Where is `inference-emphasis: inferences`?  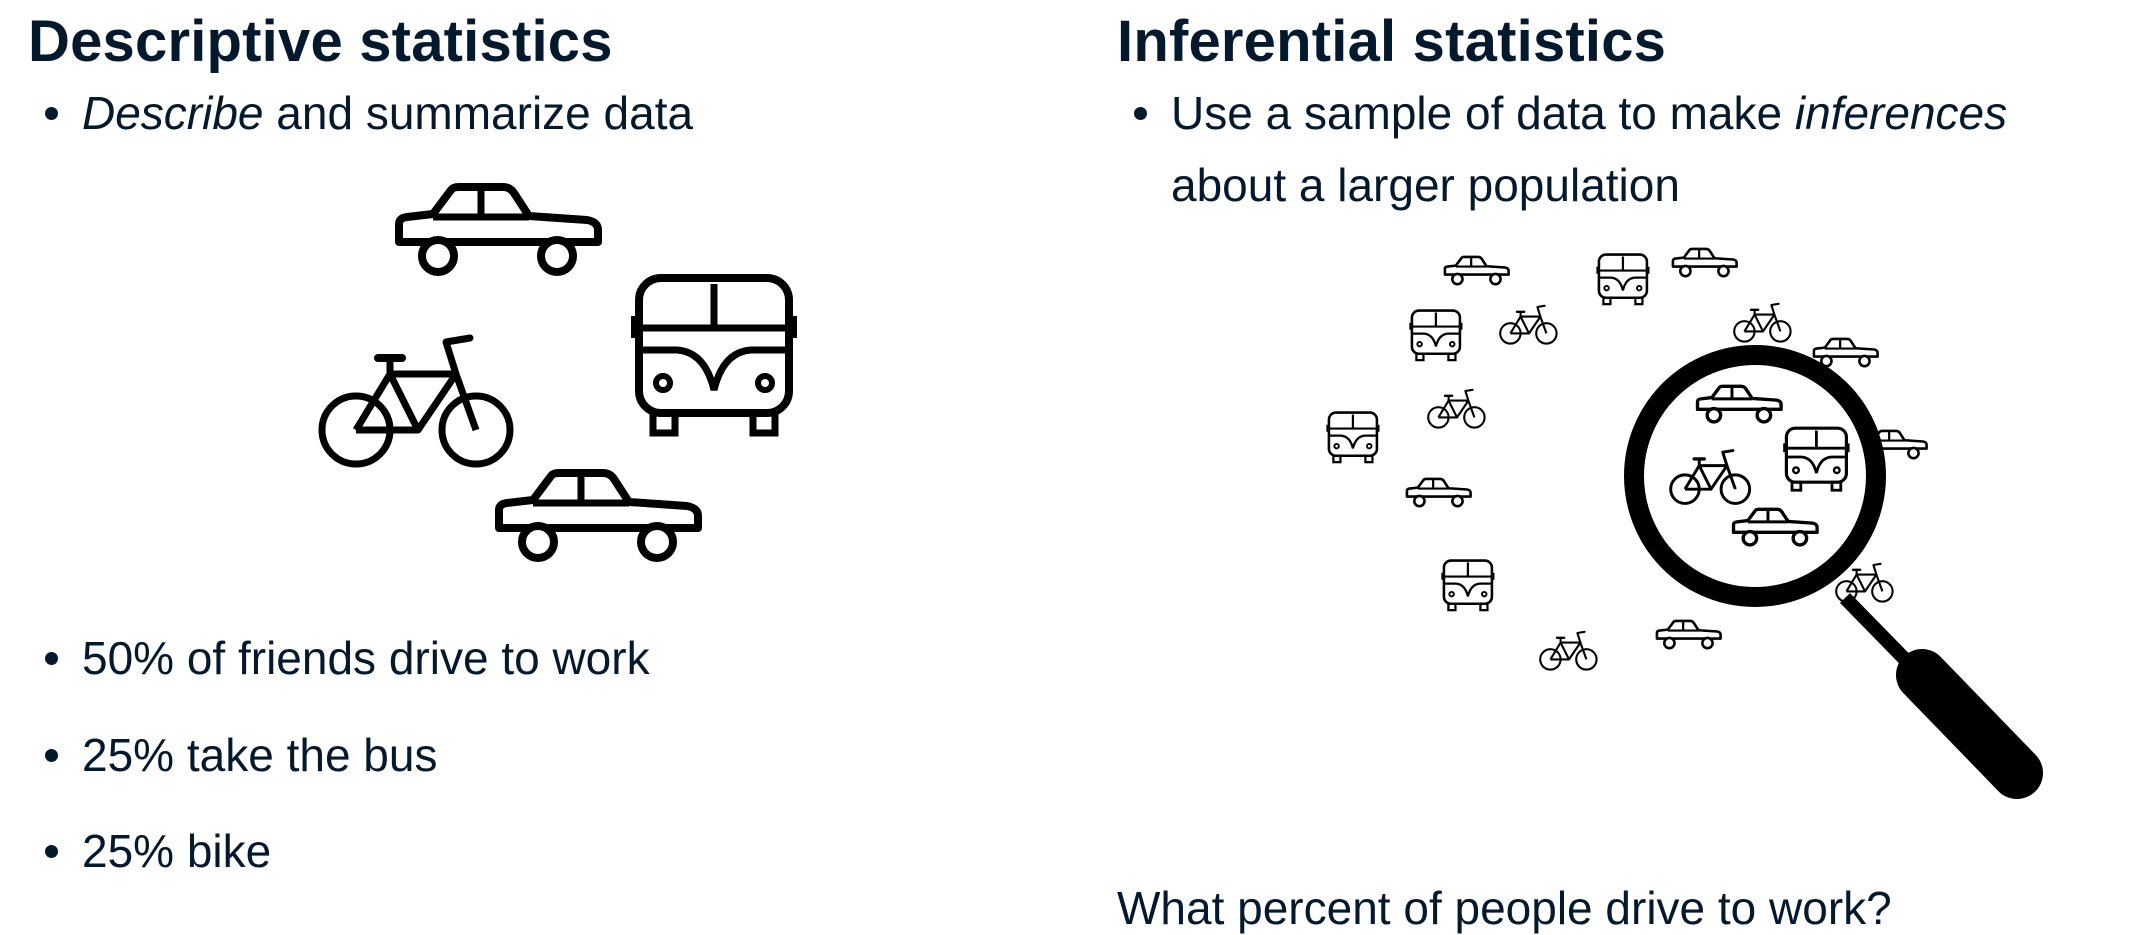
inference-emphasis: inferences is located at coordinates (1901, 113).